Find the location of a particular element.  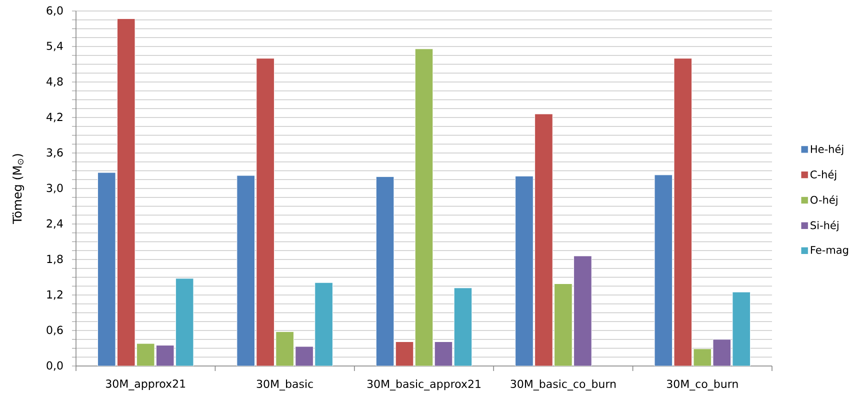

y-tick-label: 5,4 is located at coordinates (54, 47).